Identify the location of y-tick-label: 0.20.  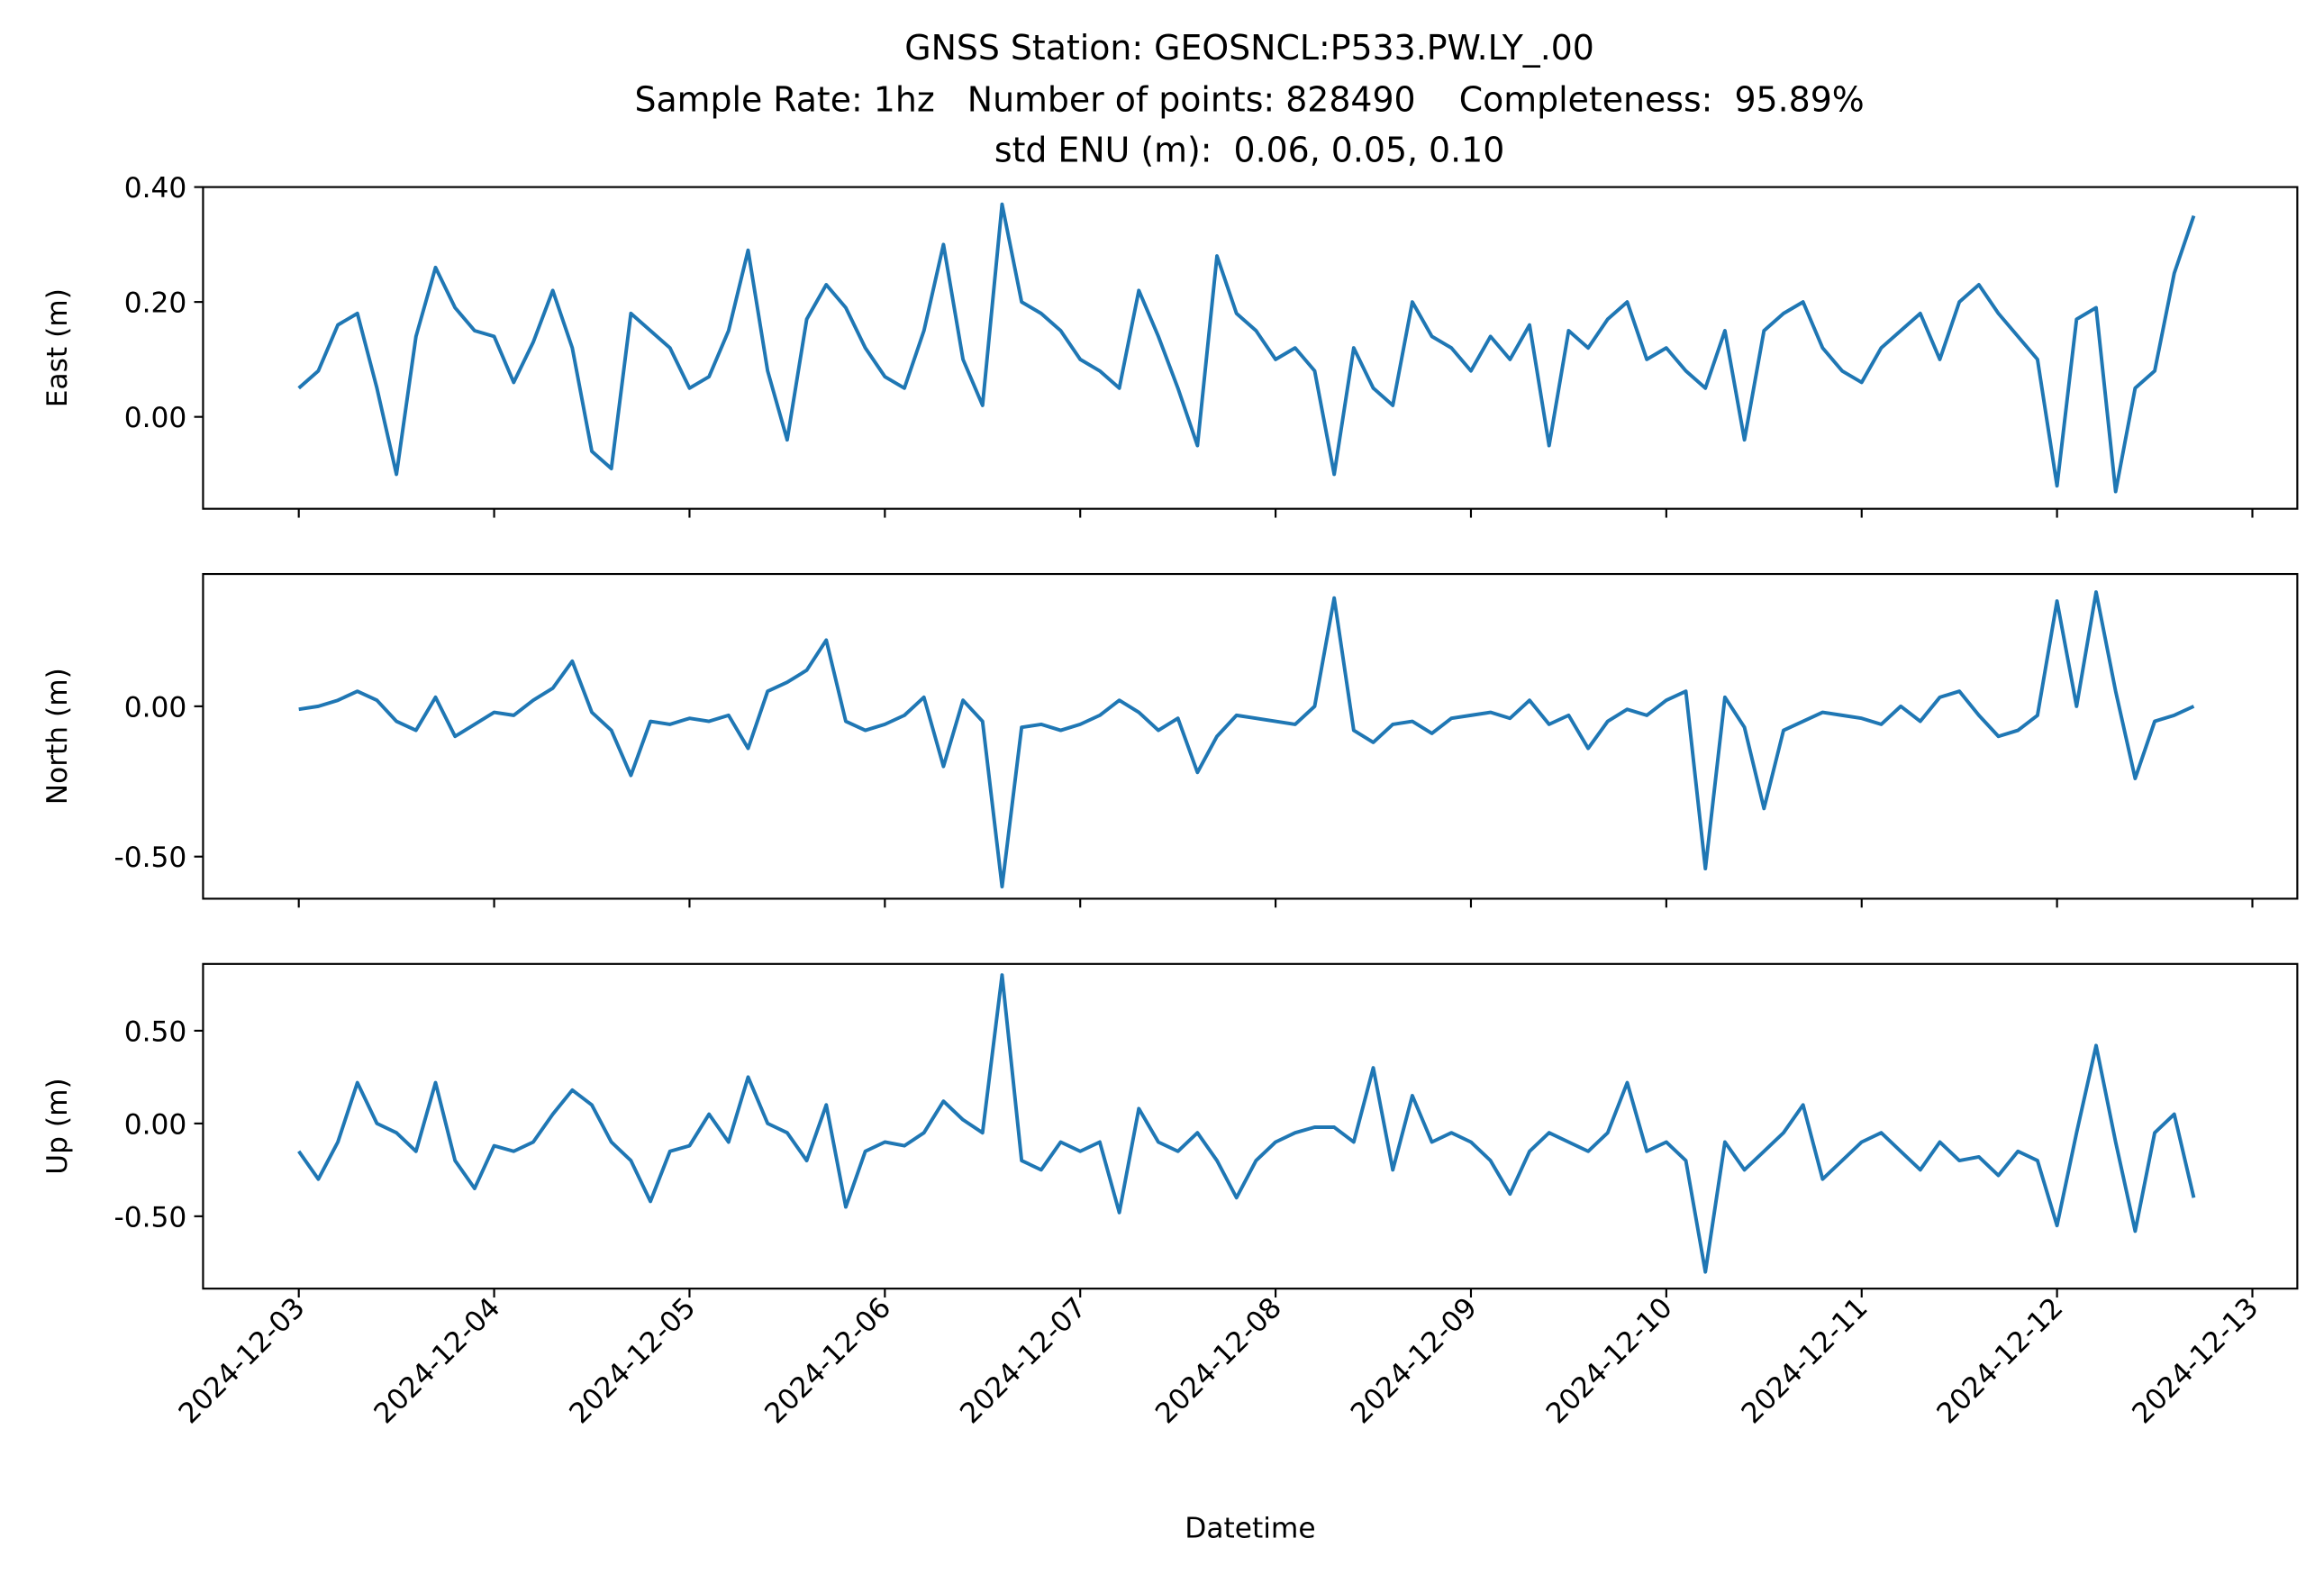
(155, 303).